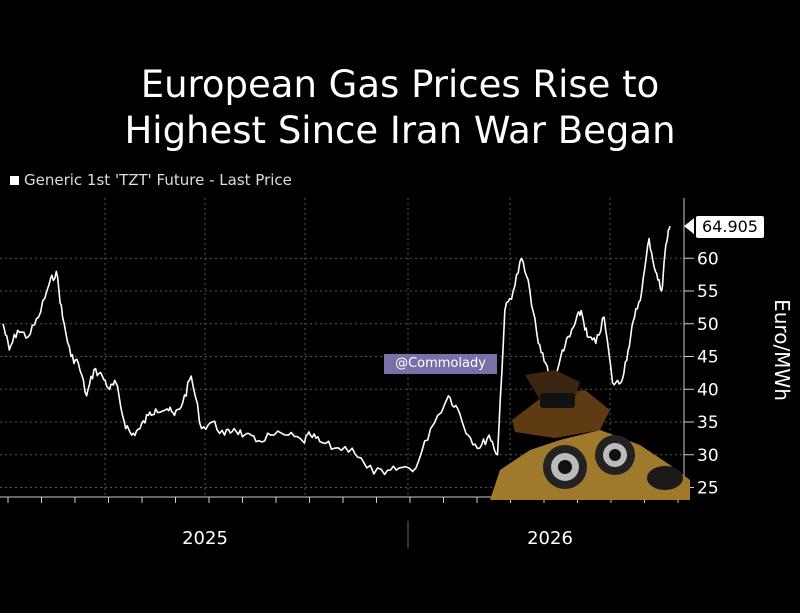 The height and width of the screenshot is (613, 800). I want to click on y-tick-label: 50, so click(708, 325).